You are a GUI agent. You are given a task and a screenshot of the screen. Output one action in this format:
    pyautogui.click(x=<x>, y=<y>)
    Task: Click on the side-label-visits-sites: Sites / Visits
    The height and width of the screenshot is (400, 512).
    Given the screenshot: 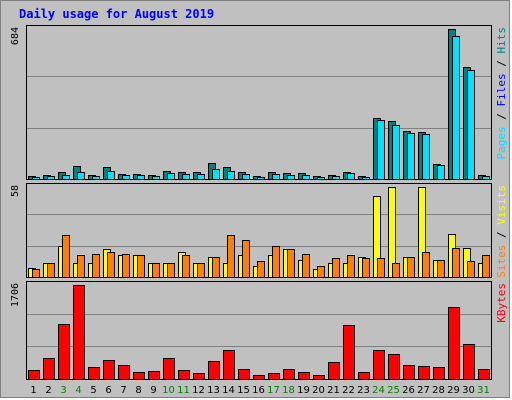 What is the action you would take?
    pyautogui.click(x=501, y=231)
    